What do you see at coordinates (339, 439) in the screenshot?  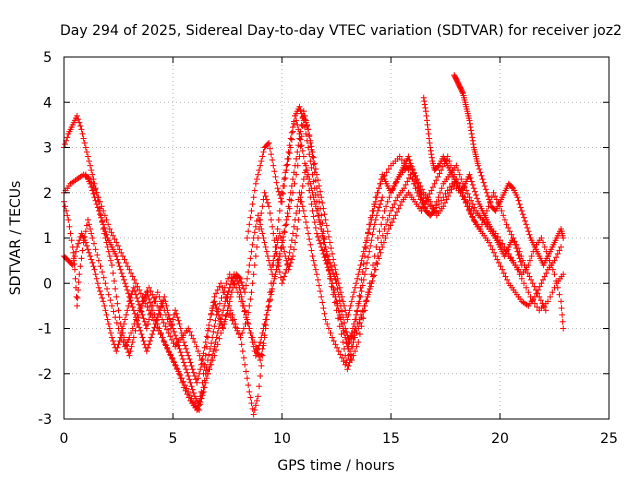 I see `x-tick-labels: 0 5 10 15 20 25` at bounding box center [339, 439].